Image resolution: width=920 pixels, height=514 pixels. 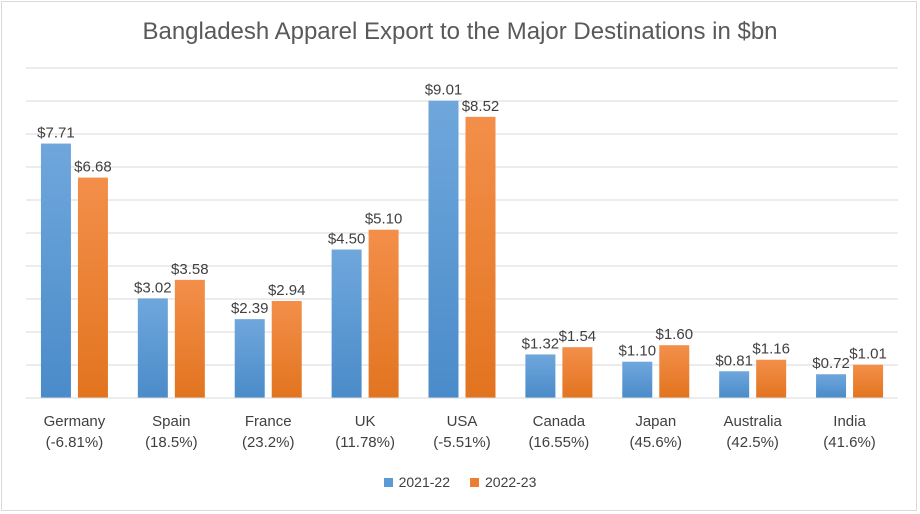 I want to click on data-label: $0.81, so click(x=734, y=360).